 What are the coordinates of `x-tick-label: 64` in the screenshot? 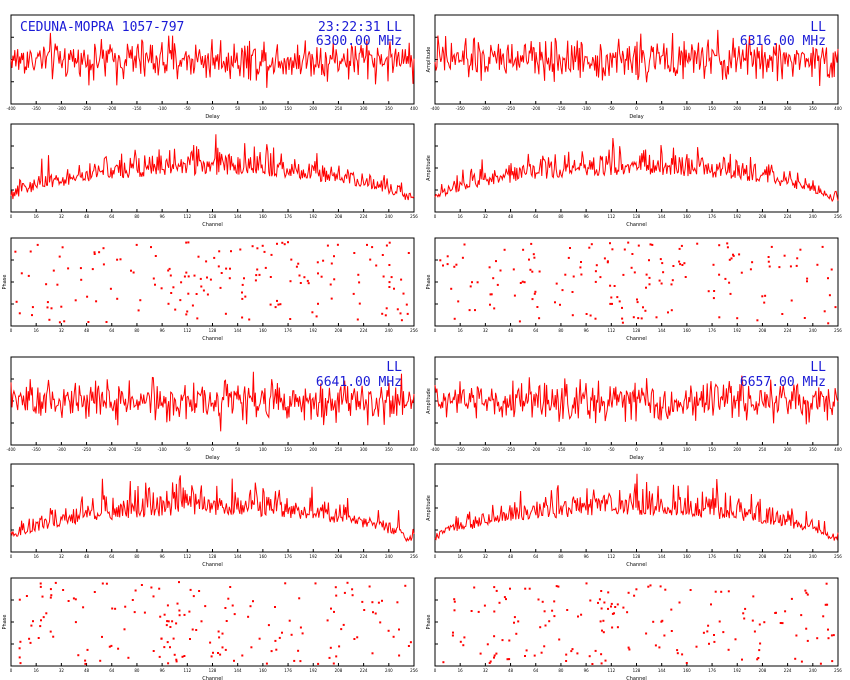 It's located at (112, 556).